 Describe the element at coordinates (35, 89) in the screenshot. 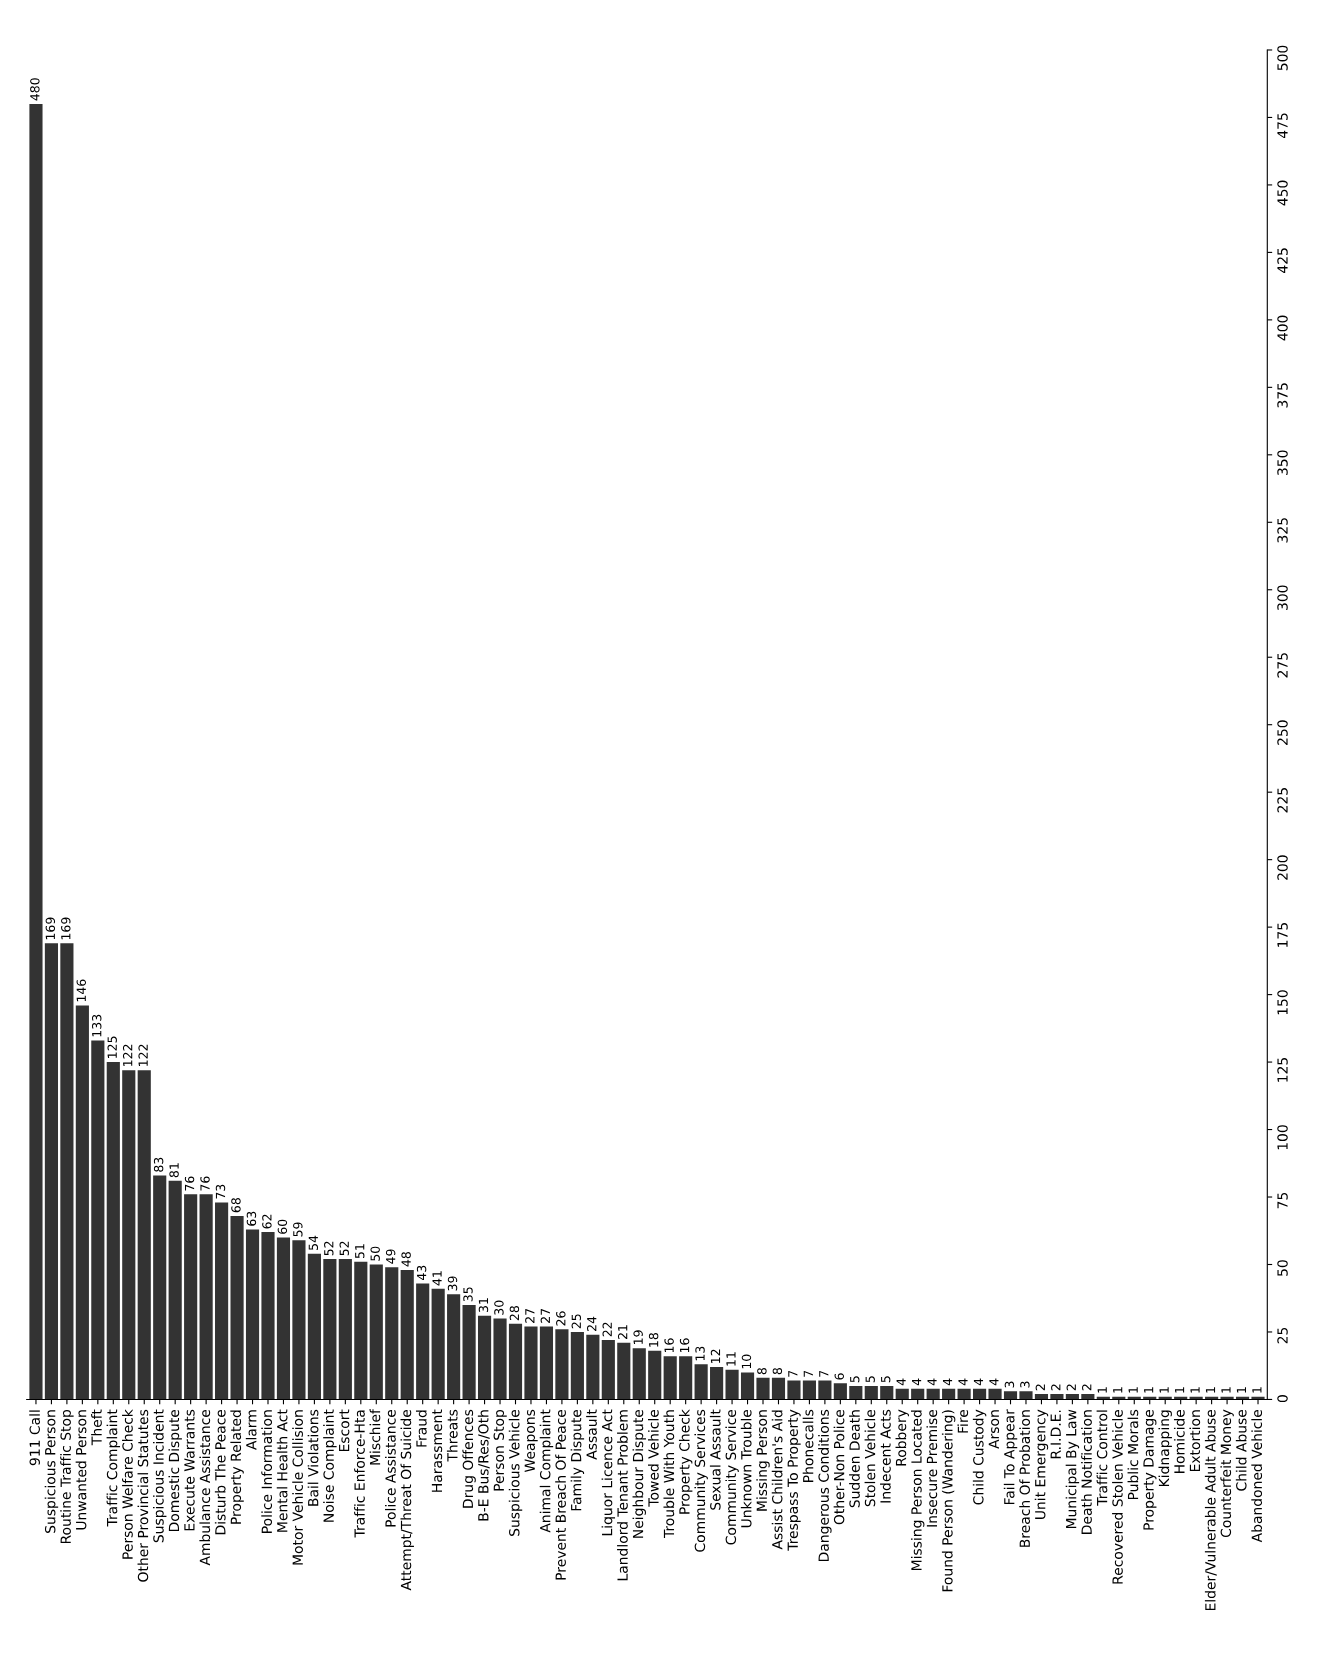

I see `data-label: 480` at that location.